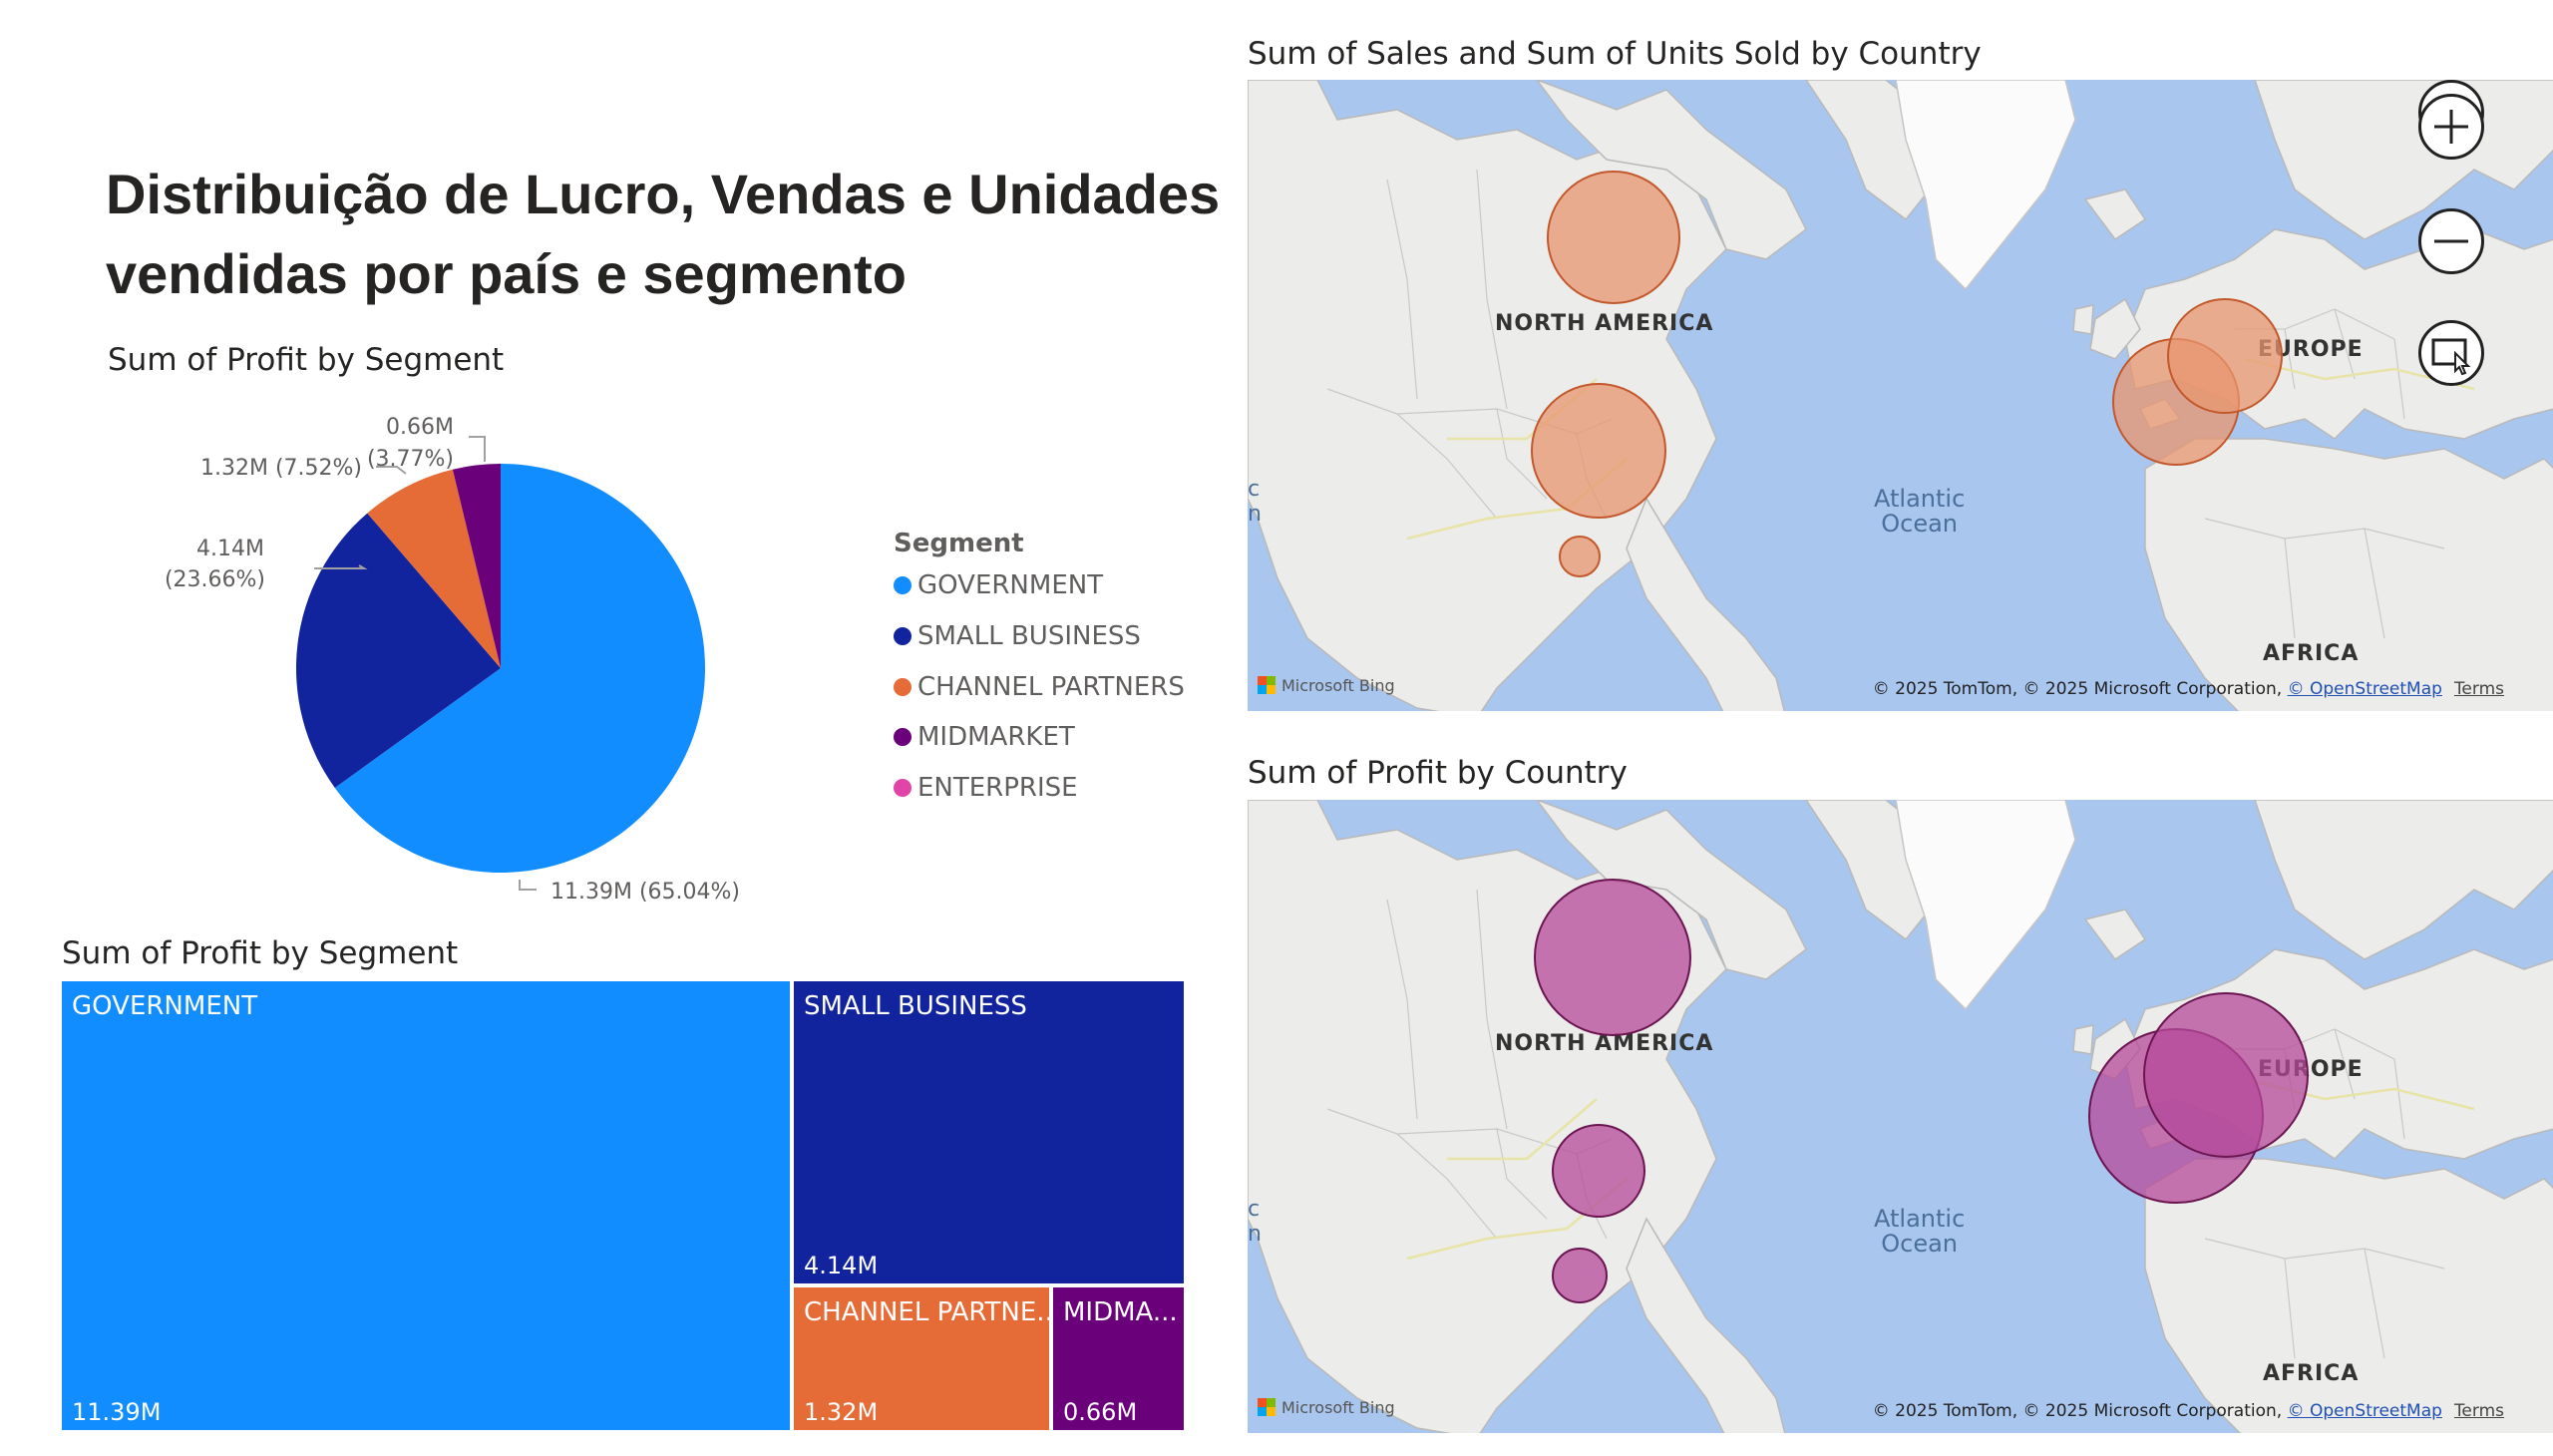  I want to click on pie-label-midmarket-pct: (3.77%), so click(411, 459).